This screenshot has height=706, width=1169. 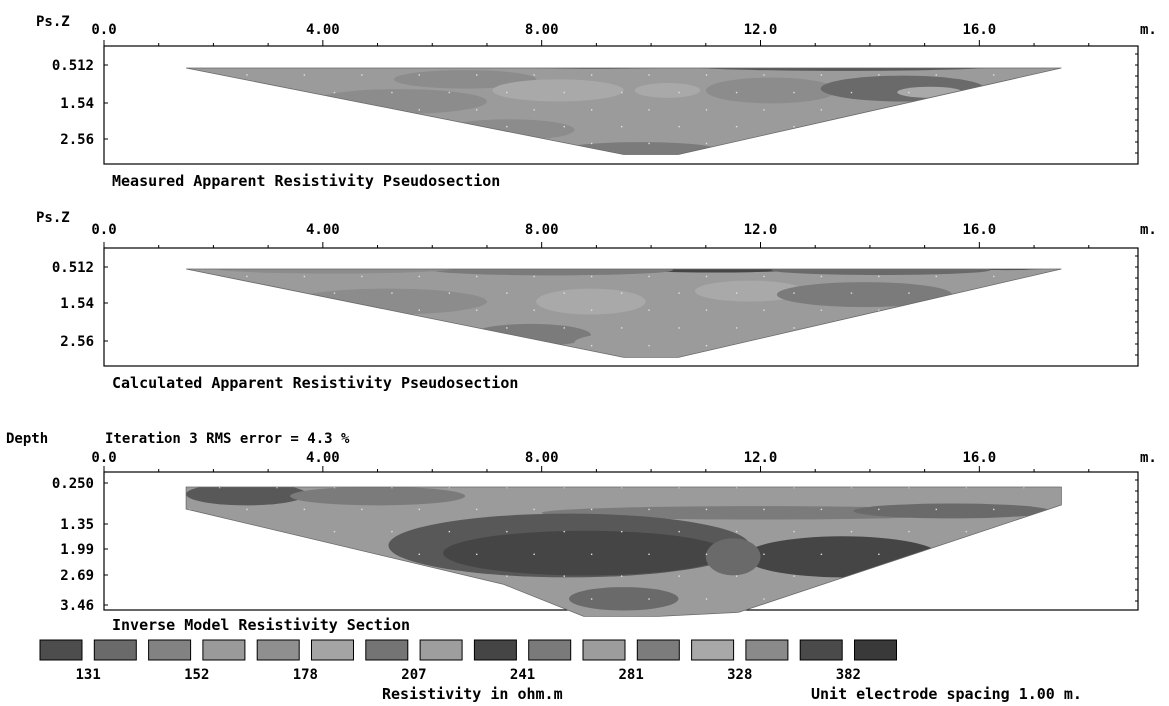 I want to click on resistivity-unit-label: Resistivity in ohm.m, so click(x=472, y=694).